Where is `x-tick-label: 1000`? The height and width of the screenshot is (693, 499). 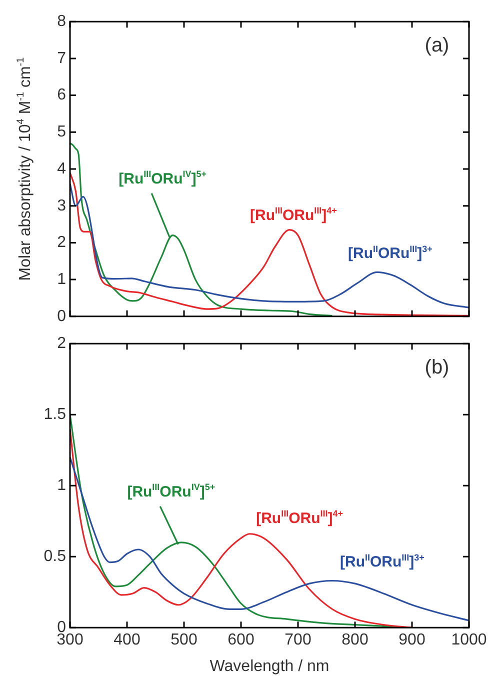
x-tick-label: 1000 is located at coordinates (469, 640).